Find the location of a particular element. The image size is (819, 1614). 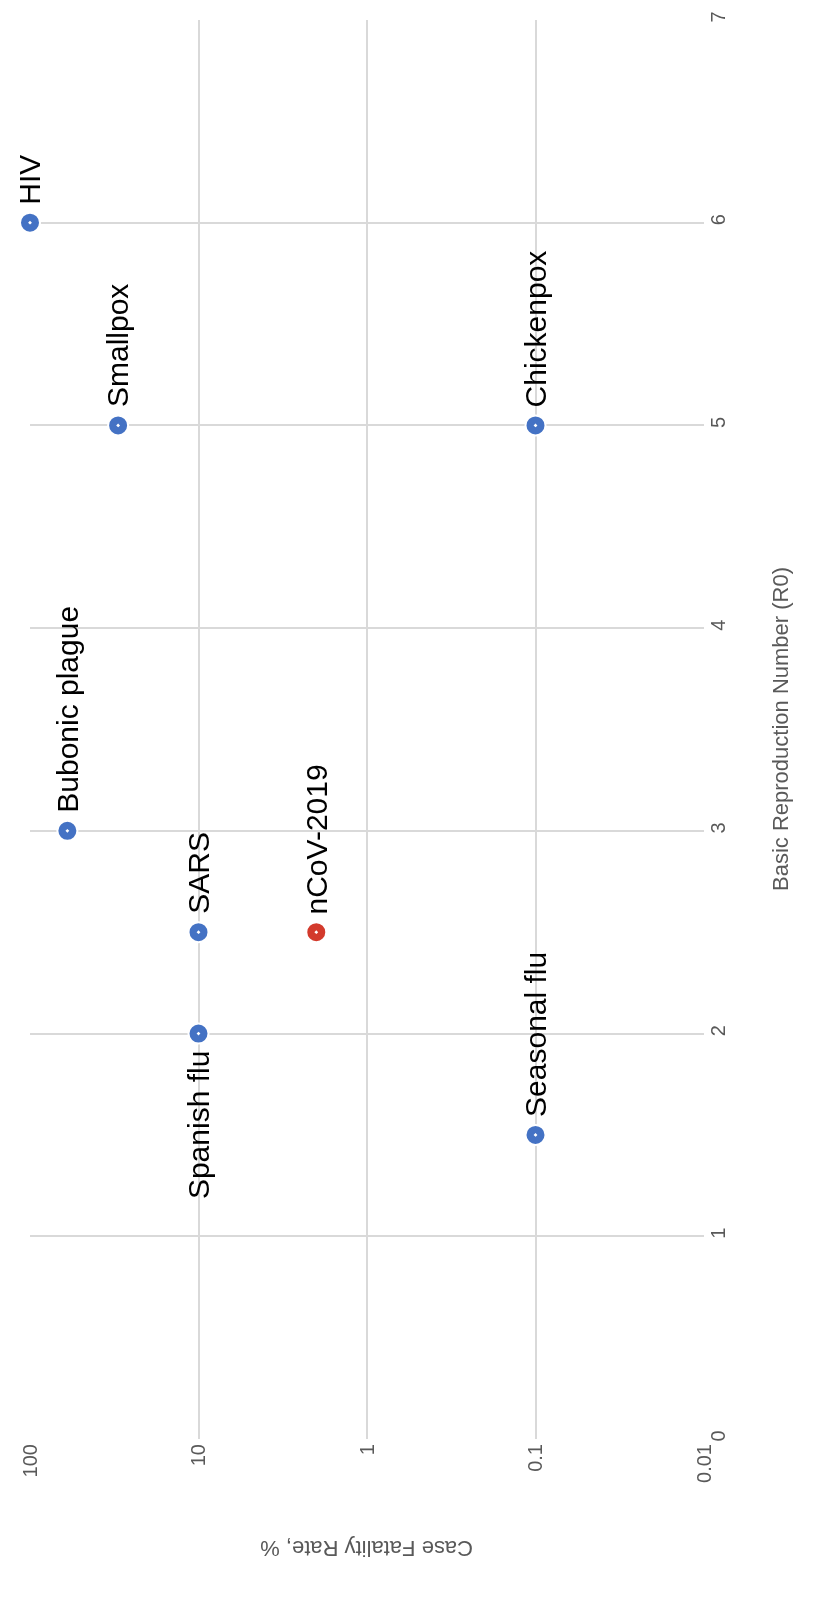

annotation: Spanish flu is located at coordinates (198, 1125).